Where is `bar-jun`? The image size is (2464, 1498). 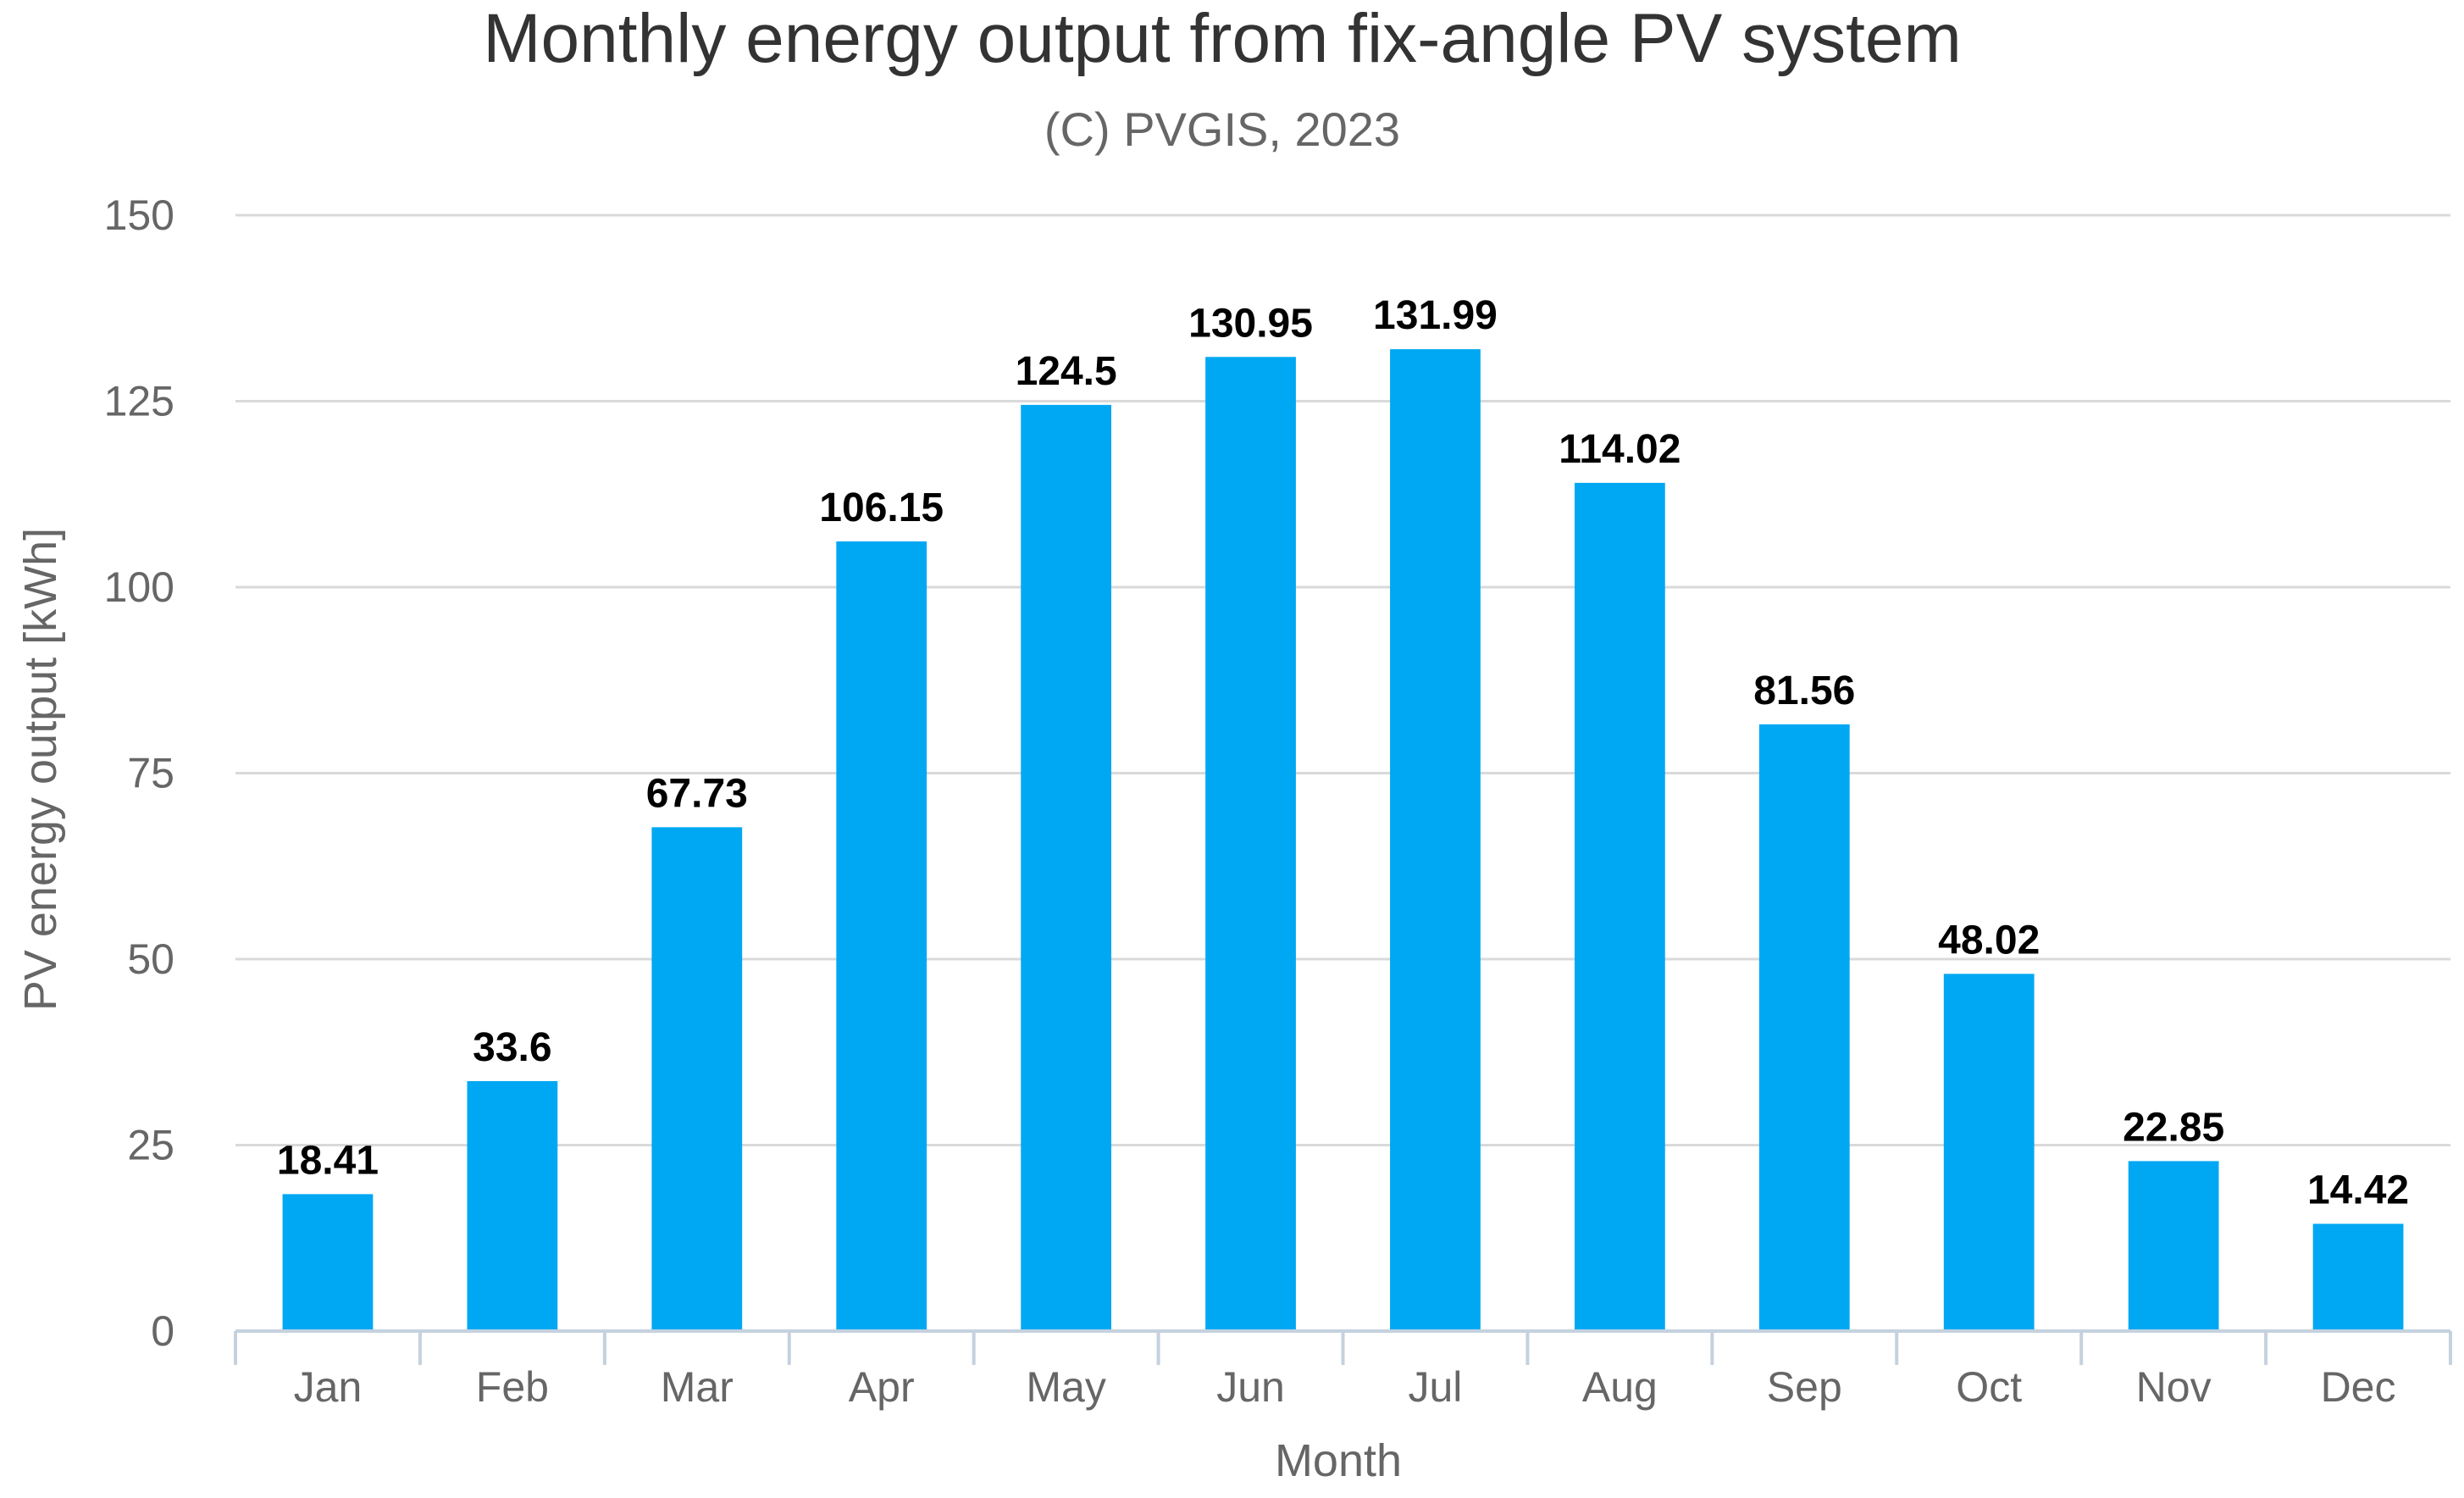 bar-jun is located at coordinates (1250, 844).